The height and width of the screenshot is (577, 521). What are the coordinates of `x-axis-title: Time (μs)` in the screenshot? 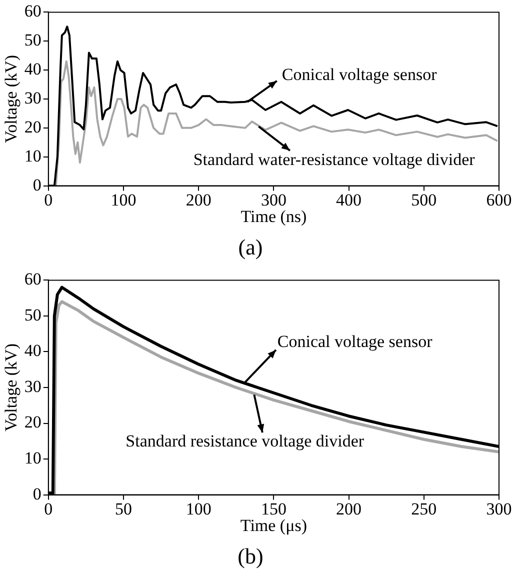 It's located at (273, 525).